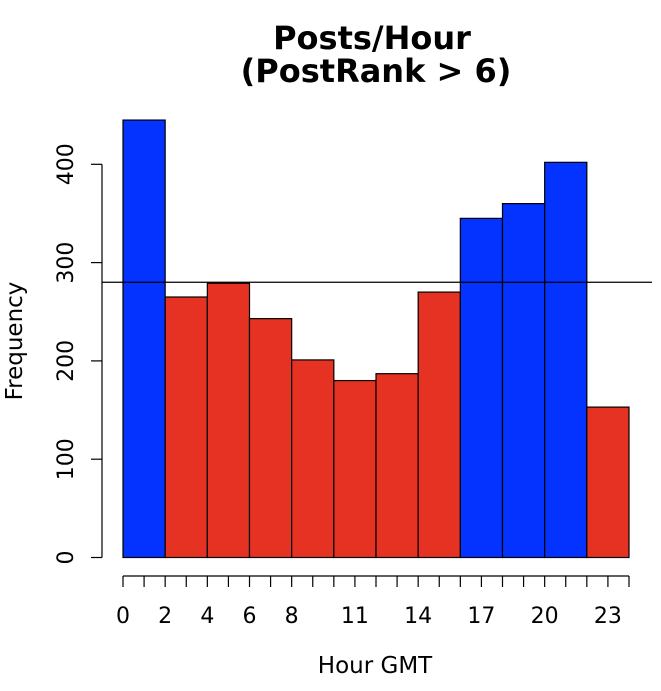 The width and height of the screenshot is (661, 691). I want to click on x-tick-label-7: 17, so click(481, 616).